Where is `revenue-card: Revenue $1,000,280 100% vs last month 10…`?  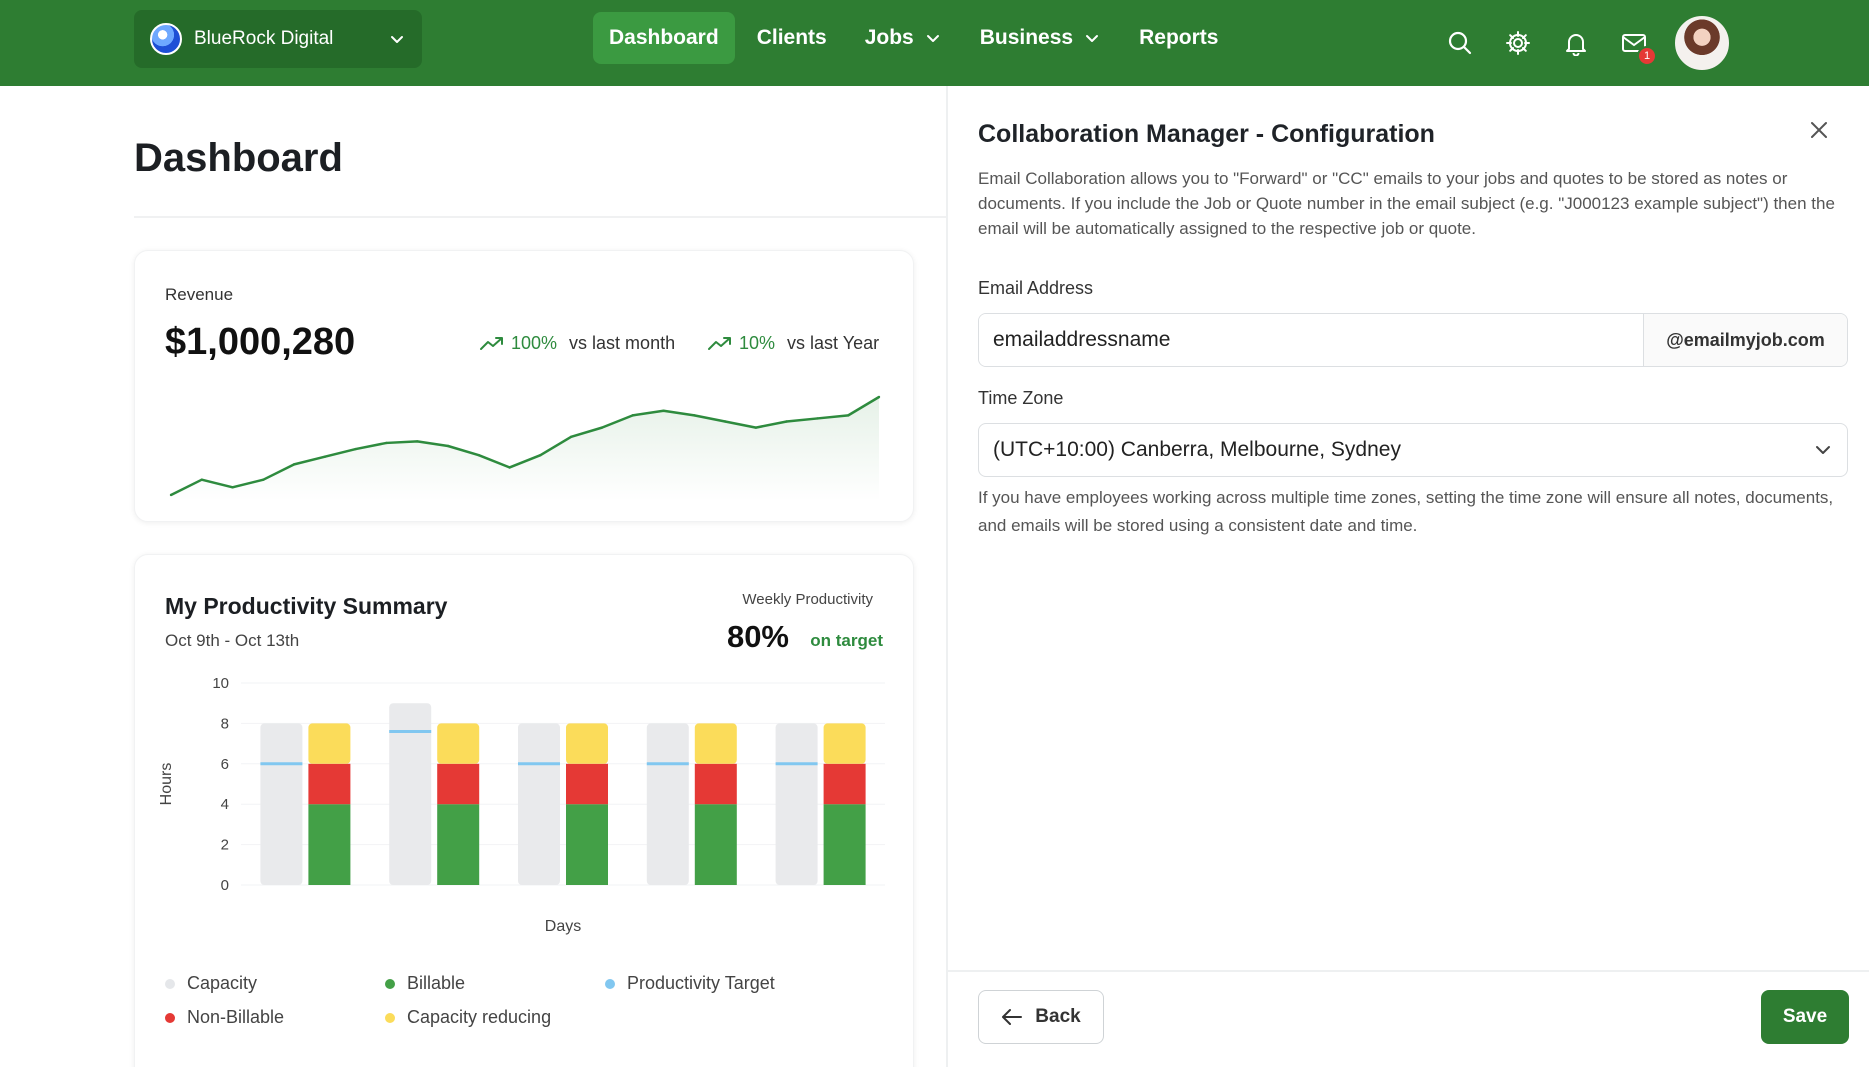 revenue-card: Revenue $1,000,280 100% vs last month 10… is located at coordinates (524, 386).